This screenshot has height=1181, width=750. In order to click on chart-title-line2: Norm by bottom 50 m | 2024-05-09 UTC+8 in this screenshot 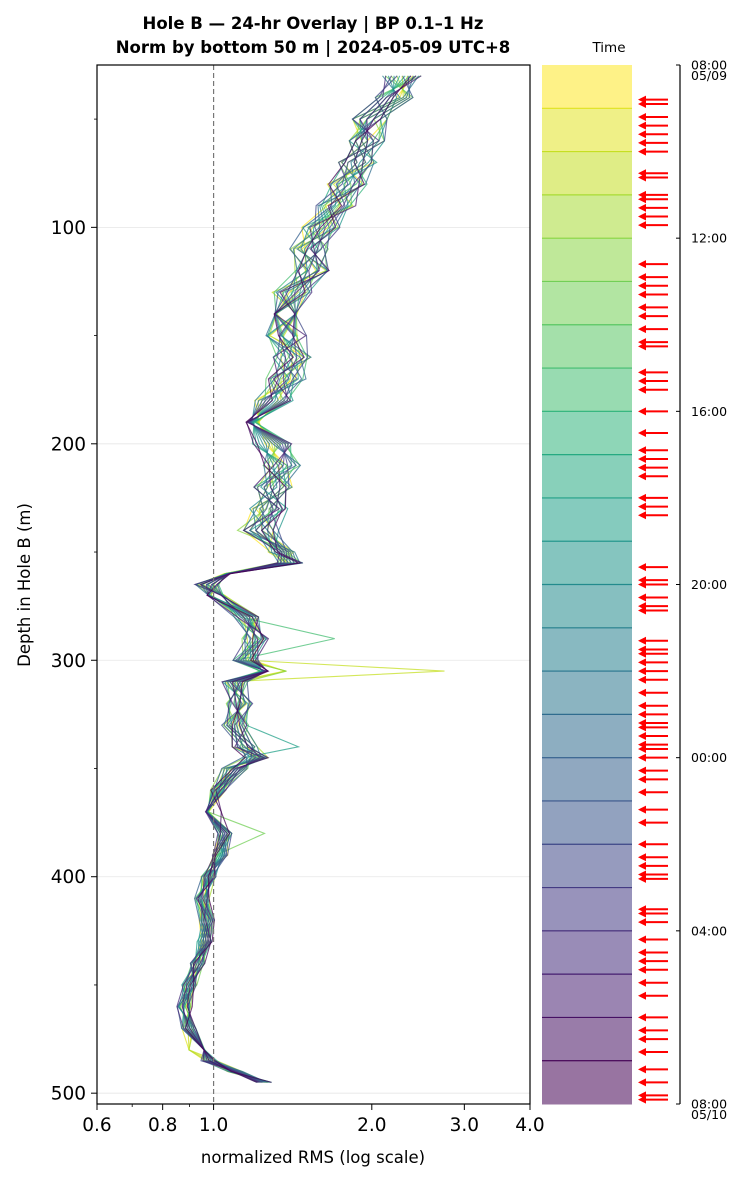, I will do `click(313, 48)`.